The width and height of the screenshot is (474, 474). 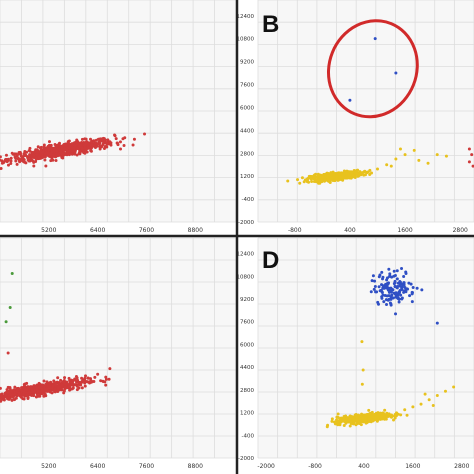 I want to click on highlight-ellipse, so click(x=372, y=69).